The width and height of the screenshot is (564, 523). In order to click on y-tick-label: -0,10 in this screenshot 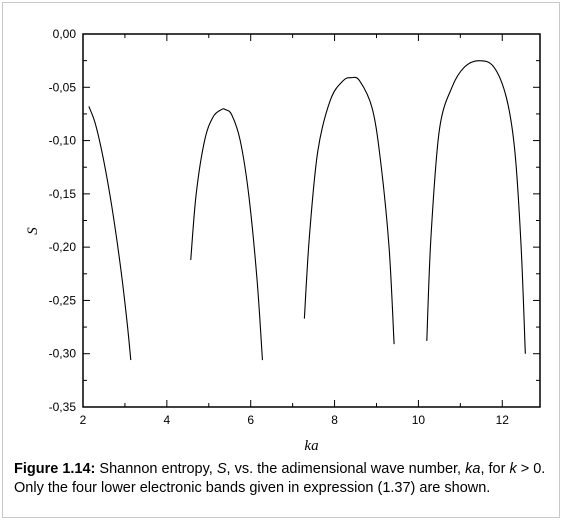, I will do `click(63, 141)`.